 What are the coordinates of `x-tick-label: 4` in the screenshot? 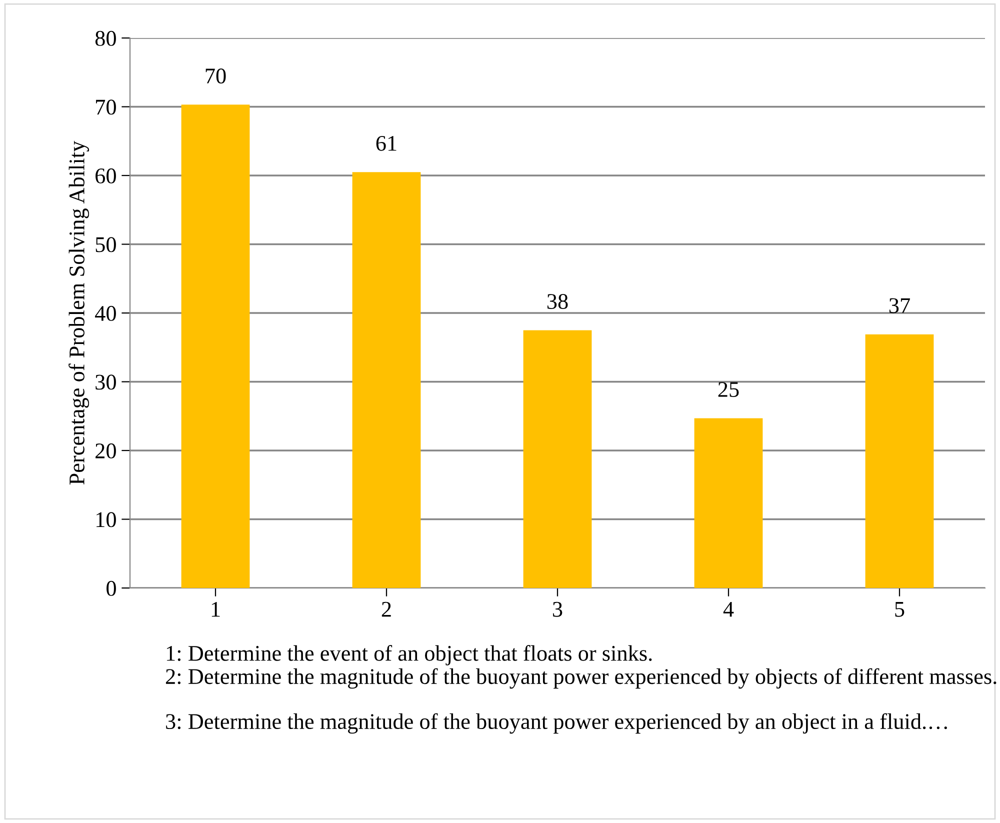 It's located at (728, 609).